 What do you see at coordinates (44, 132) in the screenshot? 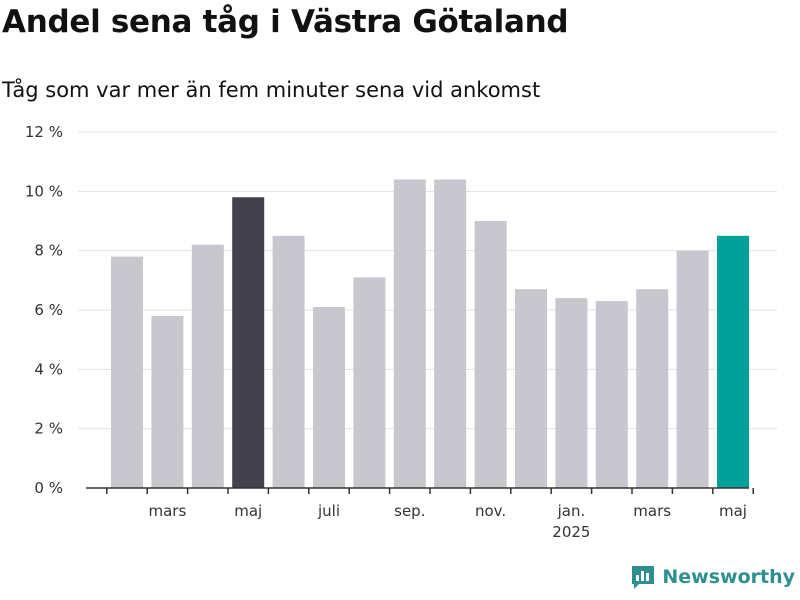
I see `y-tick-label: 12 %` at bounding box center [44, 132].